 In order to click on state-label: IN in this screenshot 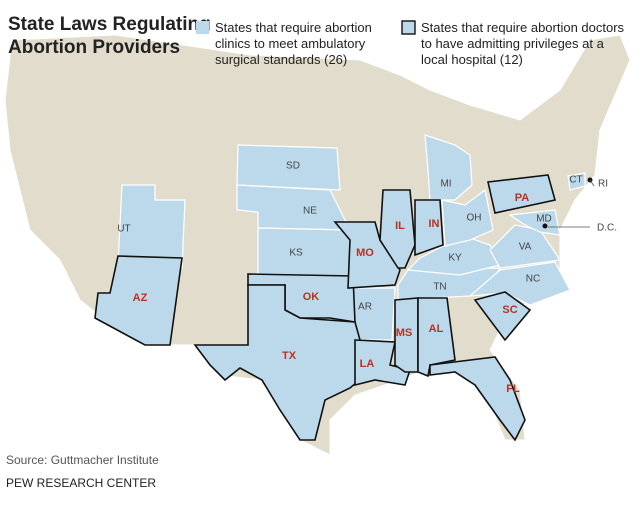, I will do `click(434, 224)`.